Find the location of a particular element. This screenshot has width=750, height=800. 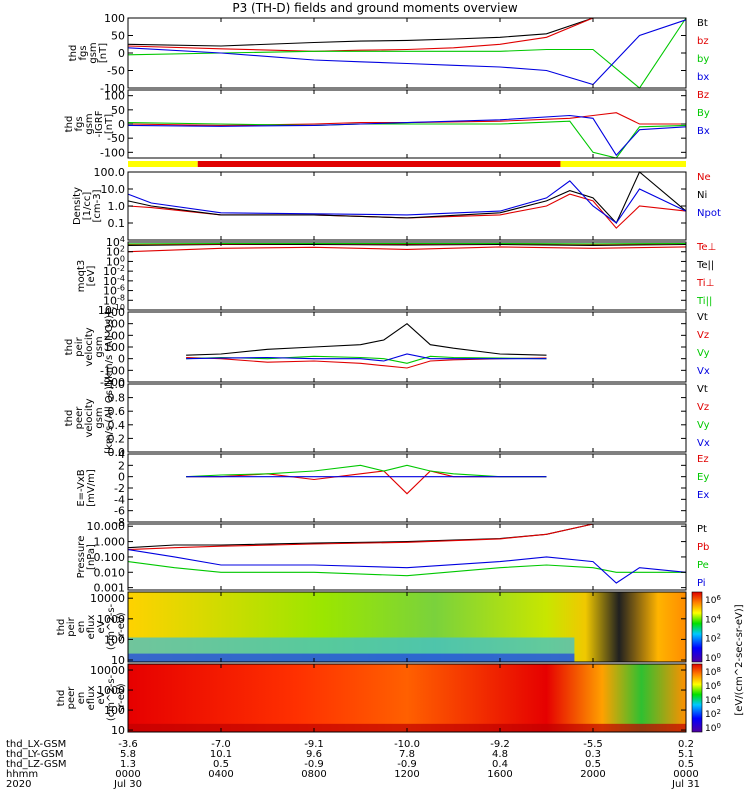

y-axis-label: eflux is located at coordinates (91, 698).